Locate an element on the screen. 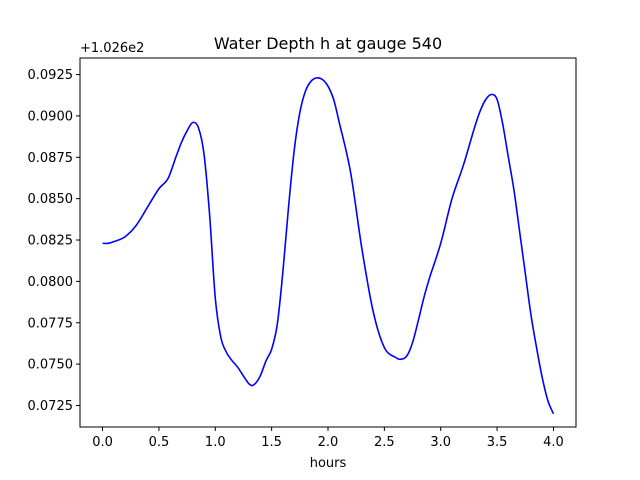 Image resolution: width=640 pixels, height=480 pixels. y-tick-label: 0.0850 is located at coordinates (51, 199).